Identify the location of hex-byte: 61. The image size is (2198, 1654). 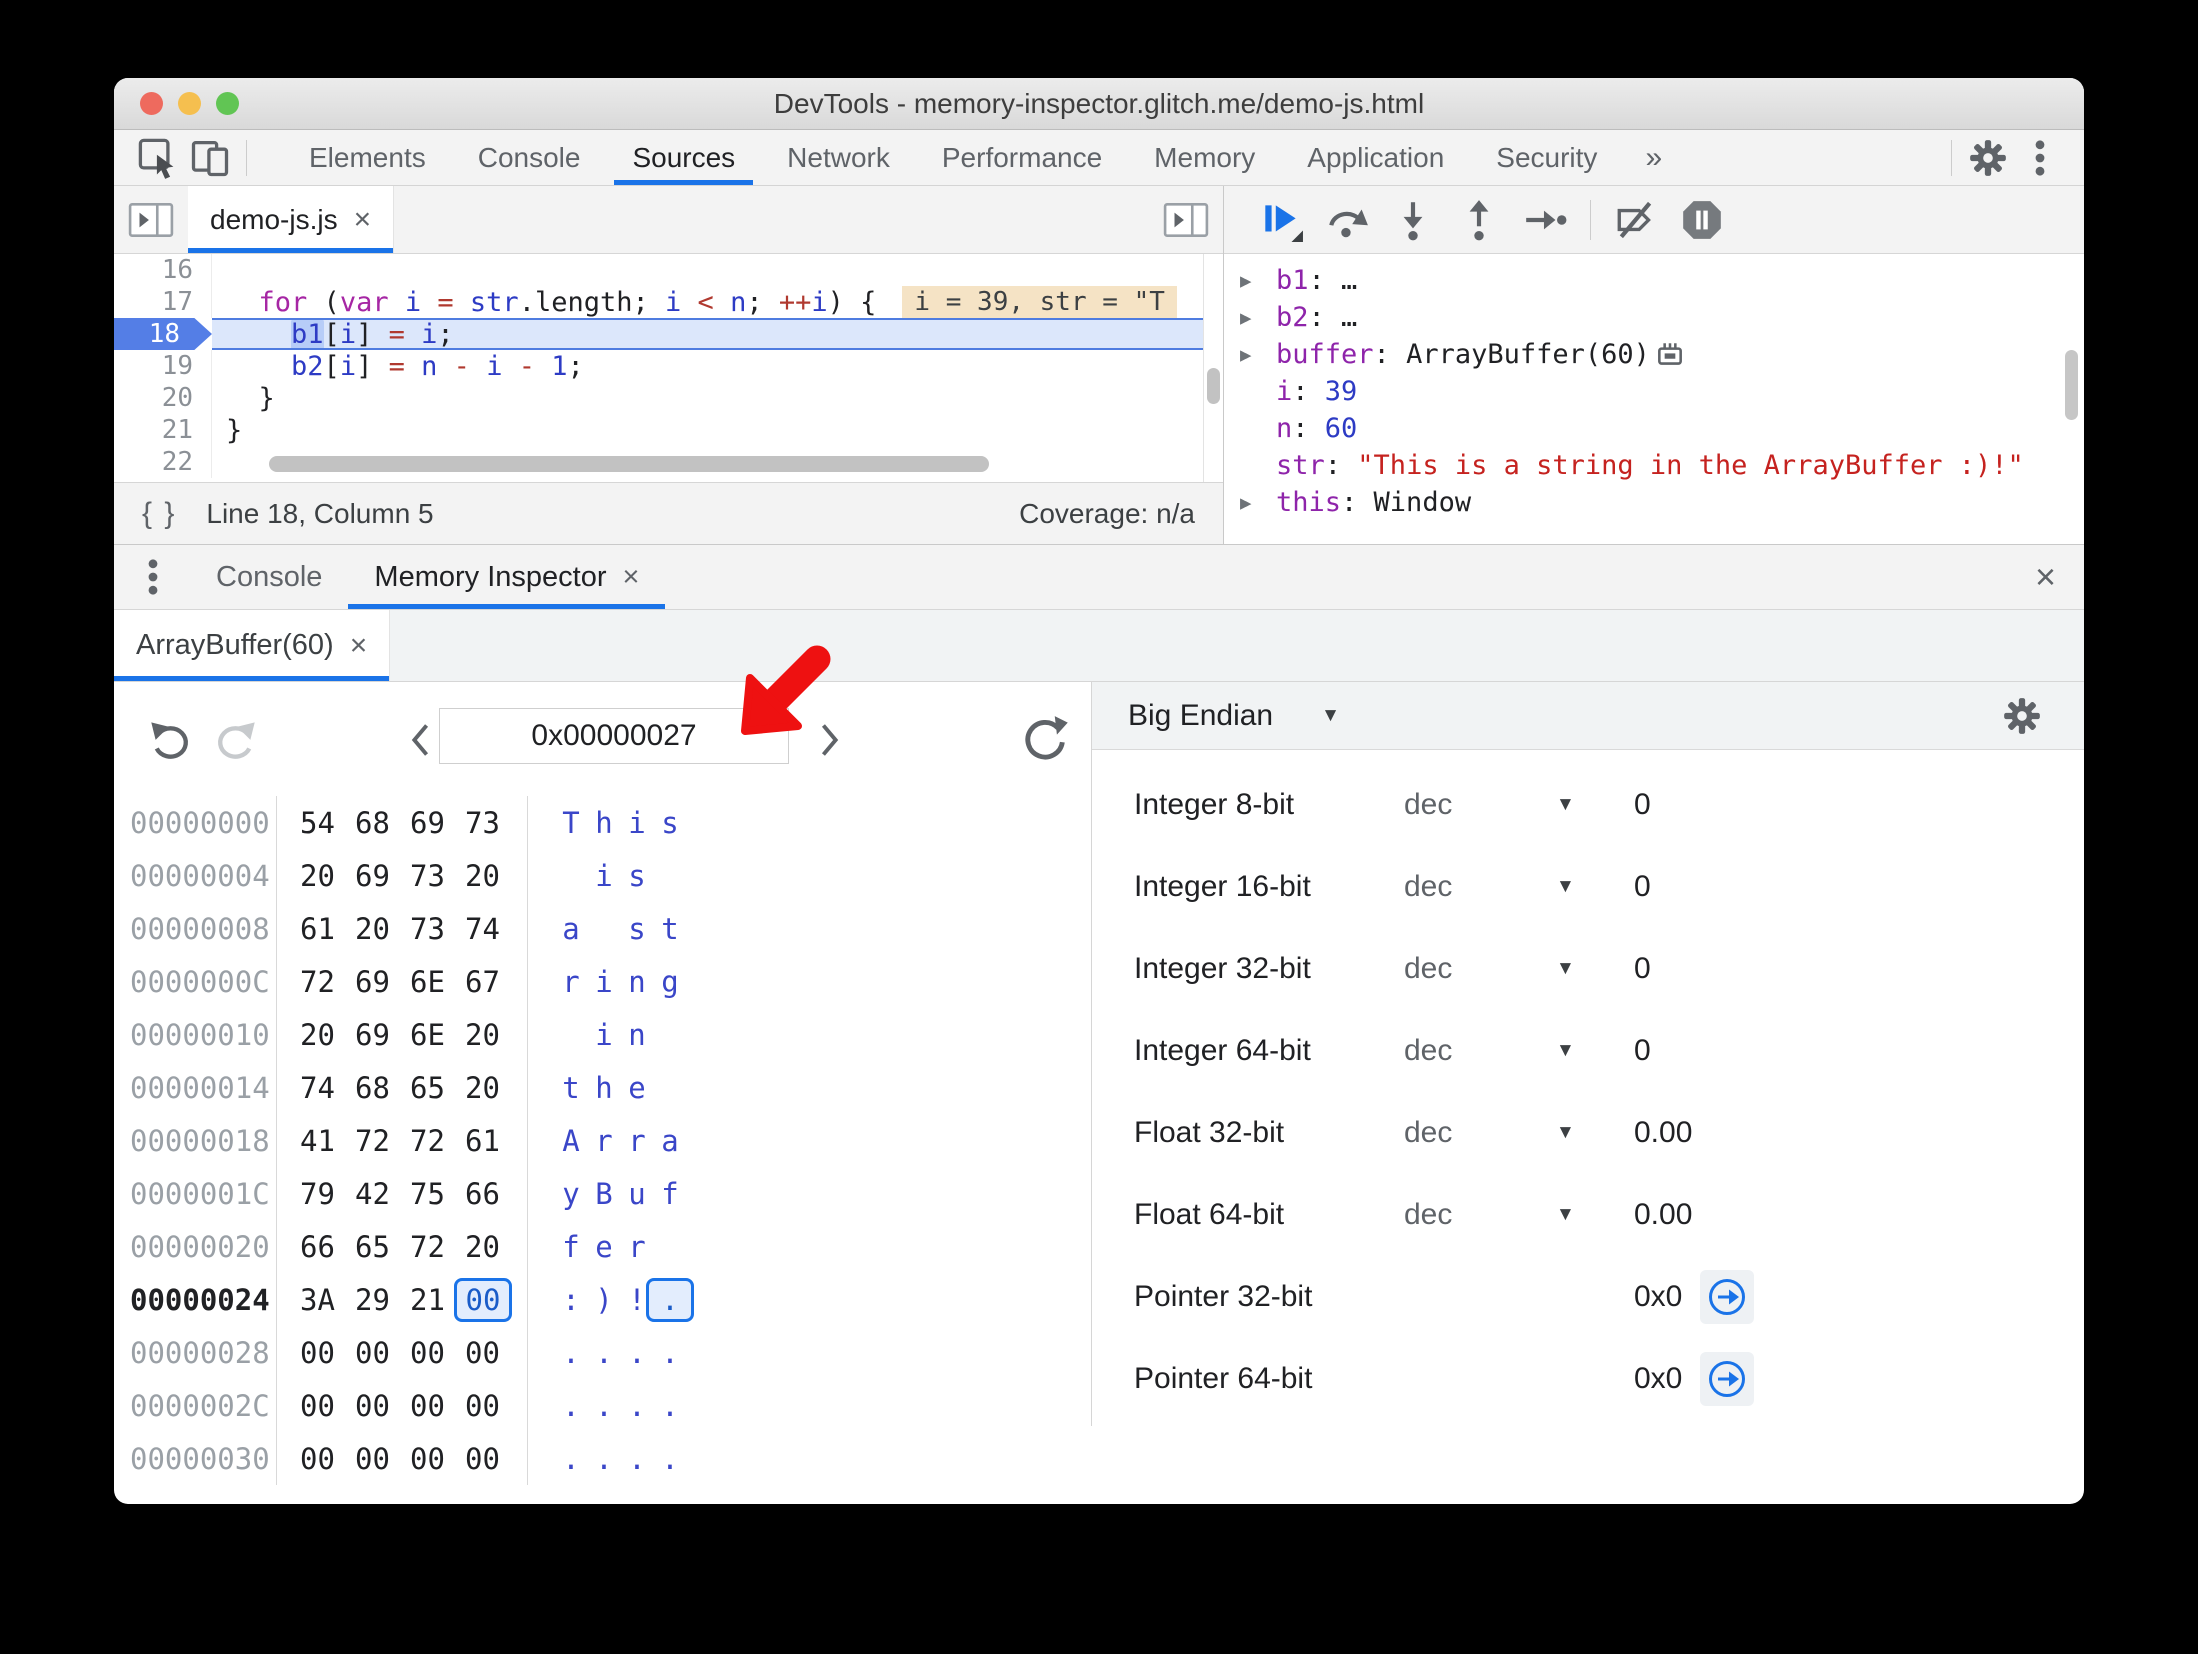
(317, 928).